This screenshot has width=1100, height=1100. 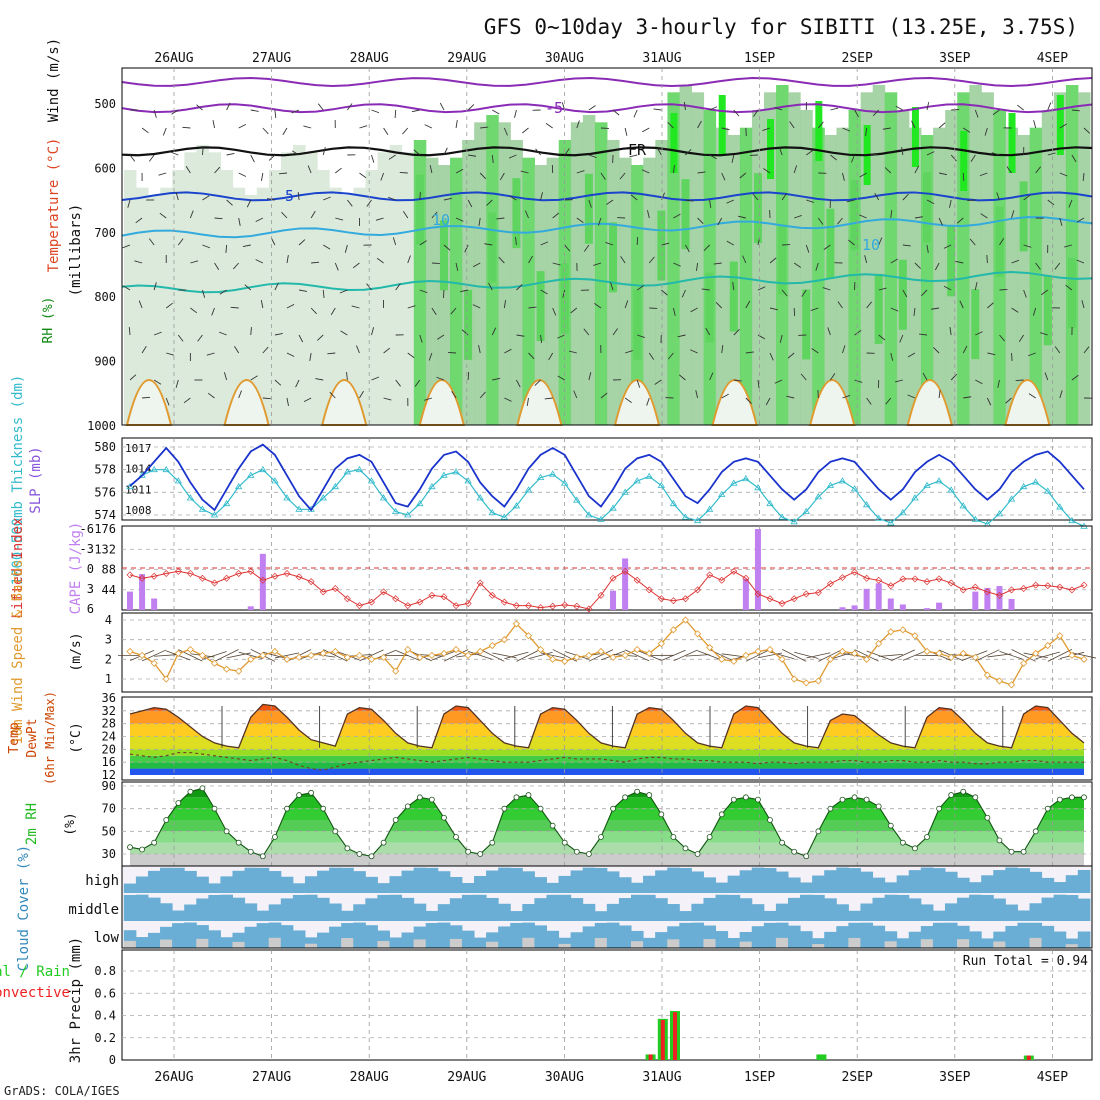 What do you see at coordinates (109, 775) in the screenshot?
I see `temp-tick: 12` at bounding box center [109, 775].